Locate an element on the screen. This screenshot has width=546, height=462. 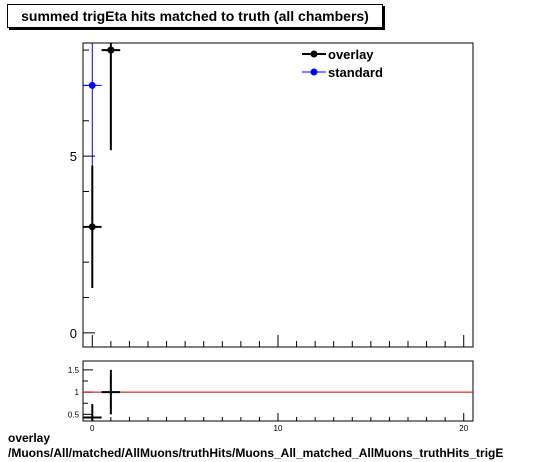
footer-label: overlay is located at coordinates (29, 438).